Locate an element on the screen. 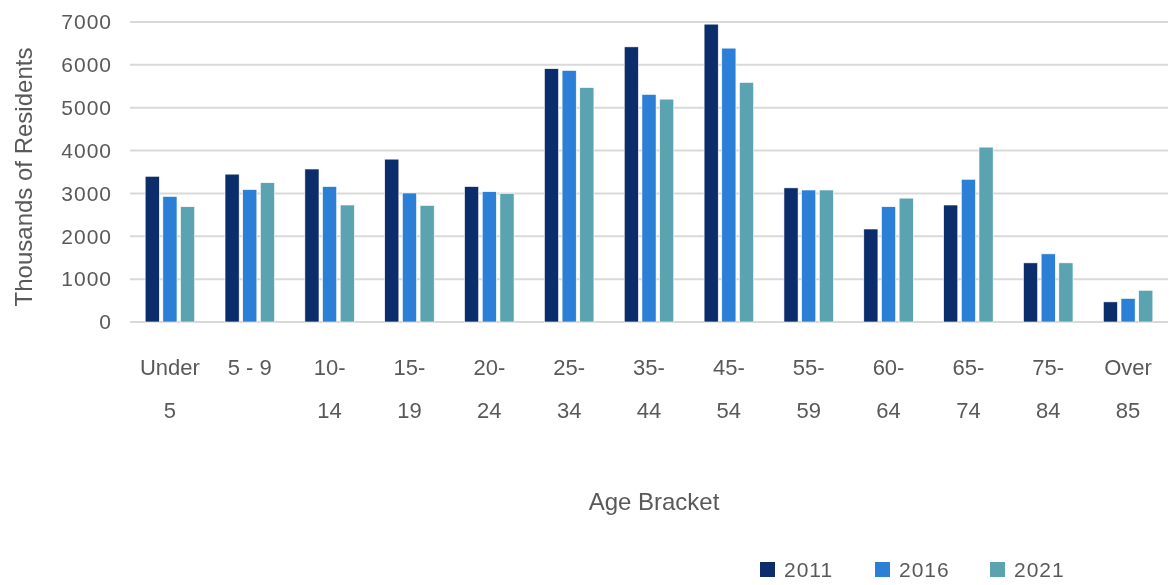 The image size is (1172, 585). y-axis-title: Thousands of Residents is located at coordinates (23, 177).